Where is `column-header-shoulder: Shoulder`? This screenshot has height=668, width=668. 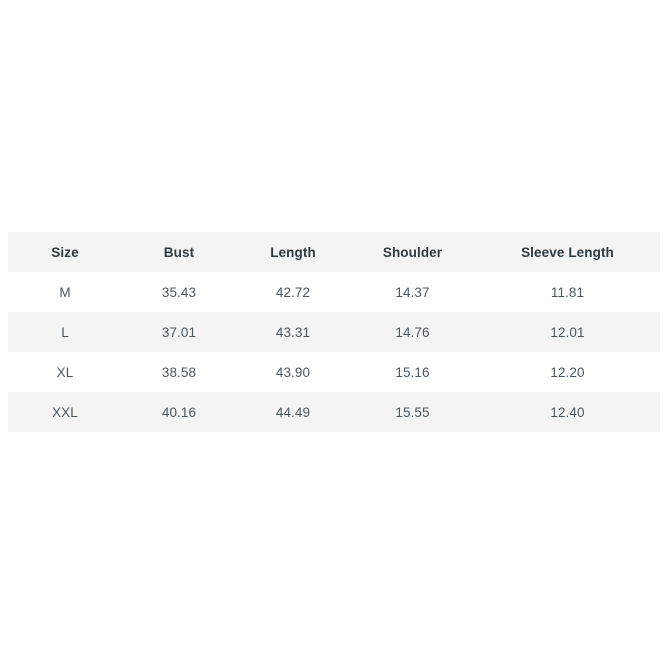 column-header-shoulder: Shoulder is located at coordinates (412, 252).